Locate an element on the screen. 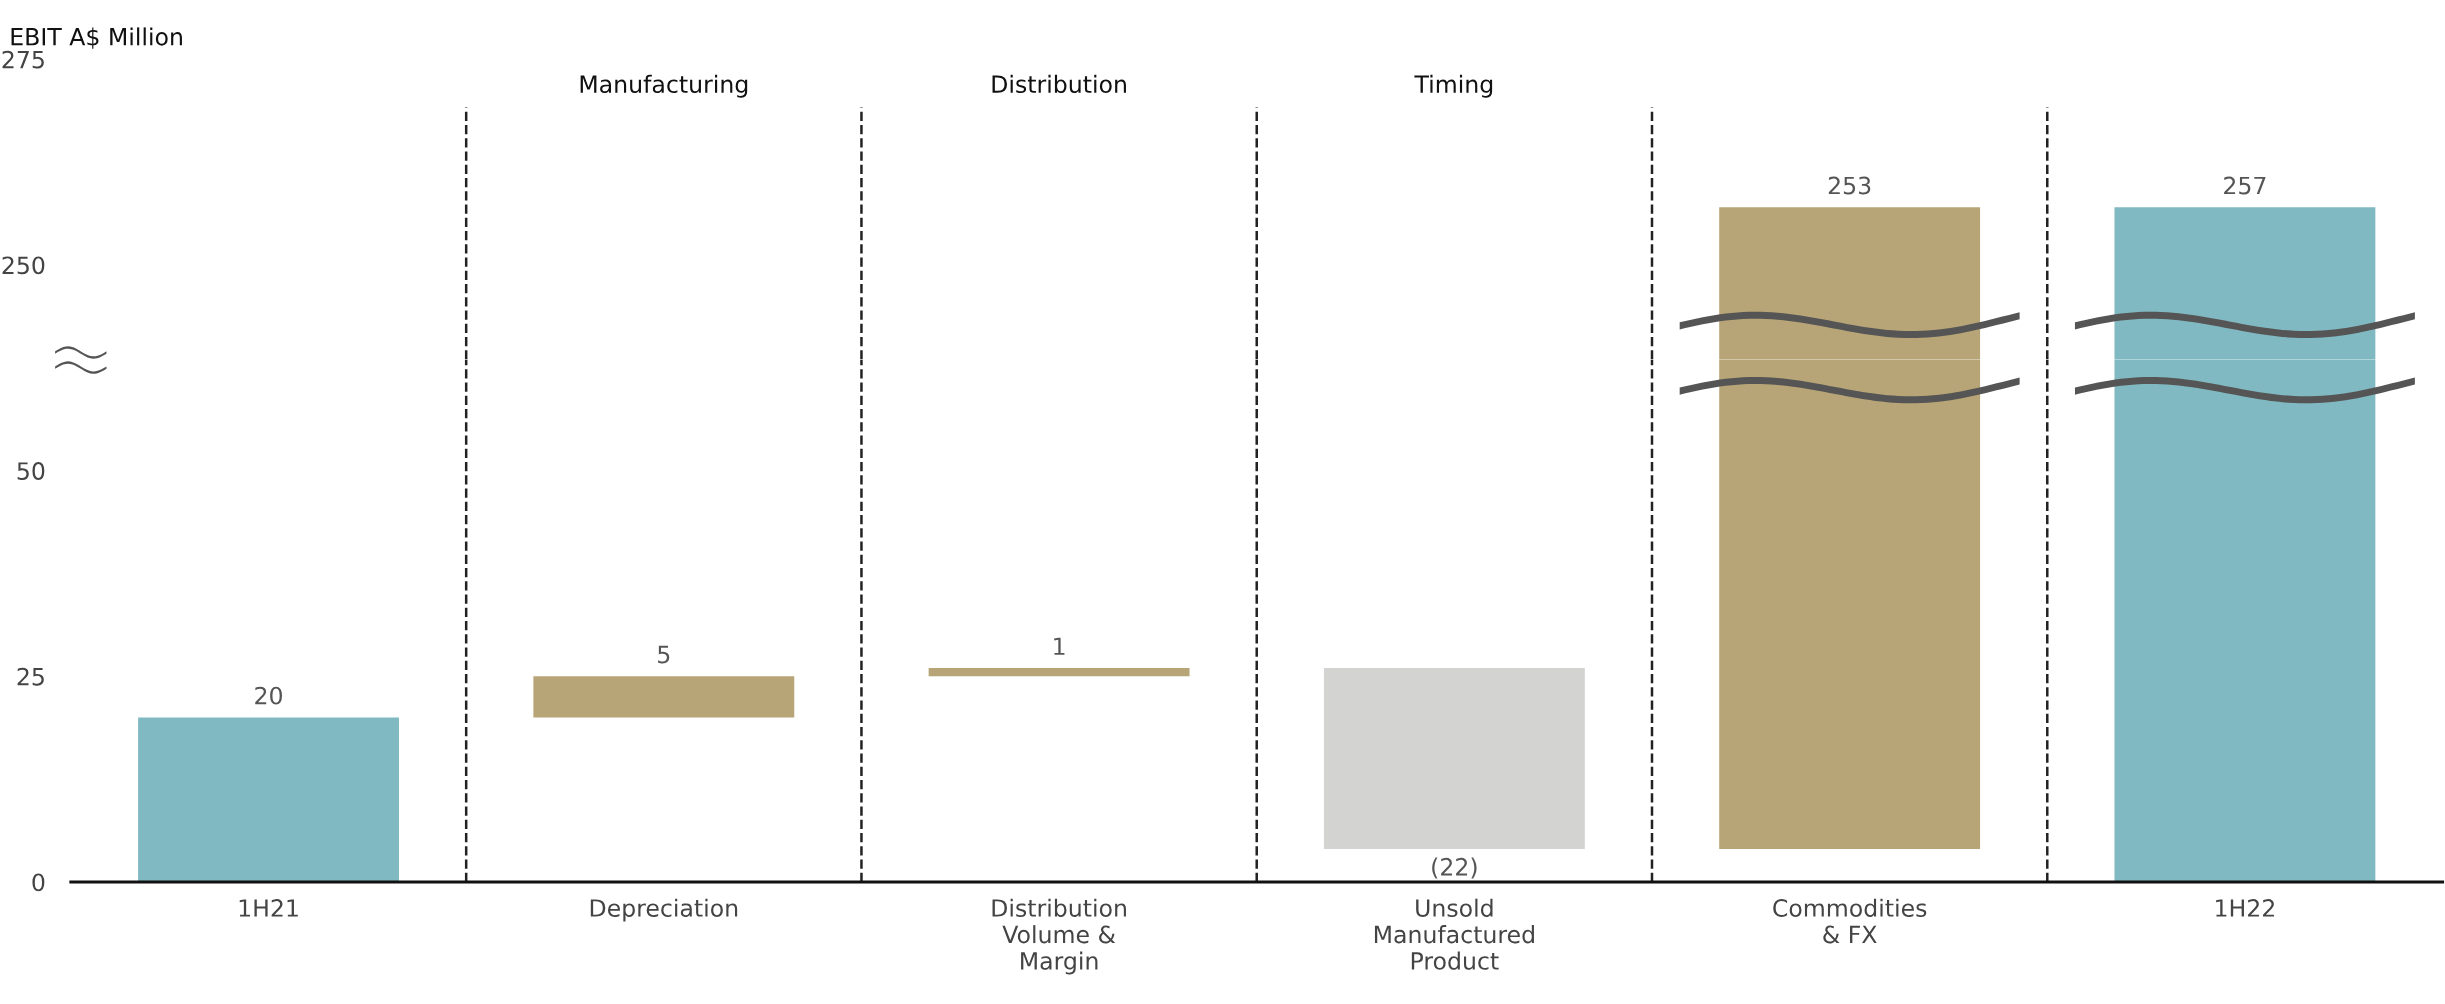 This screenshot has width=2445, height=1004. y-tick-label: 250 is located at coordinates (23, 265).